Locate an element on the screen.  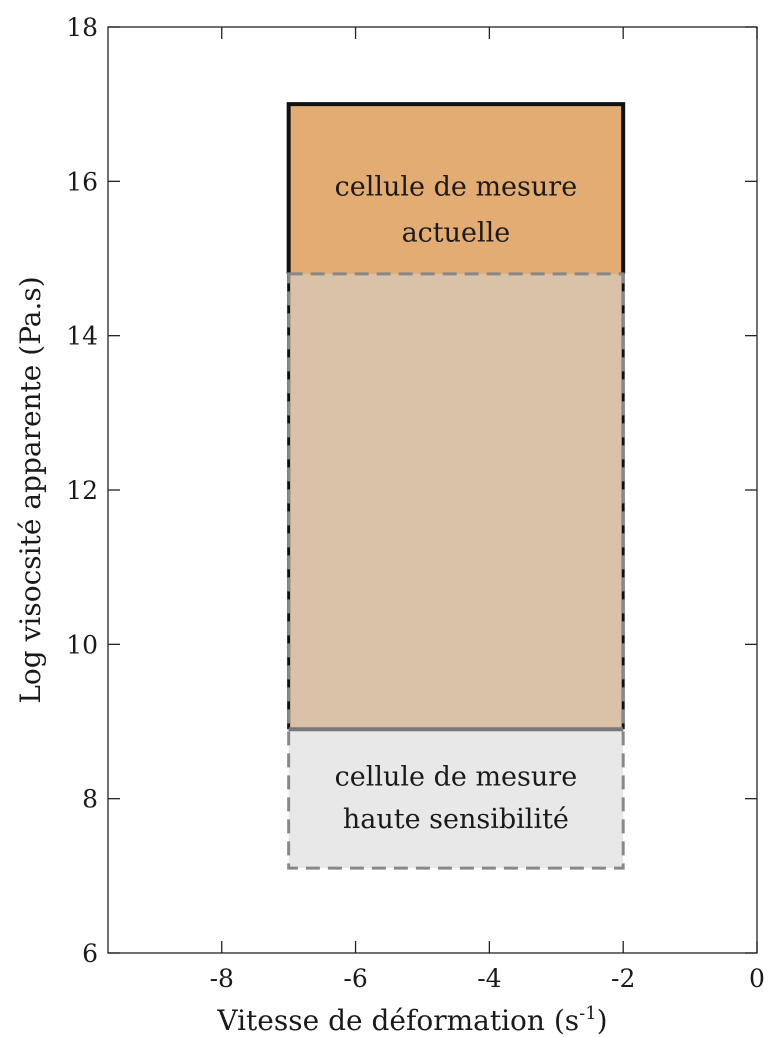
region-current-outline-top is located at coordinates (456, 188).